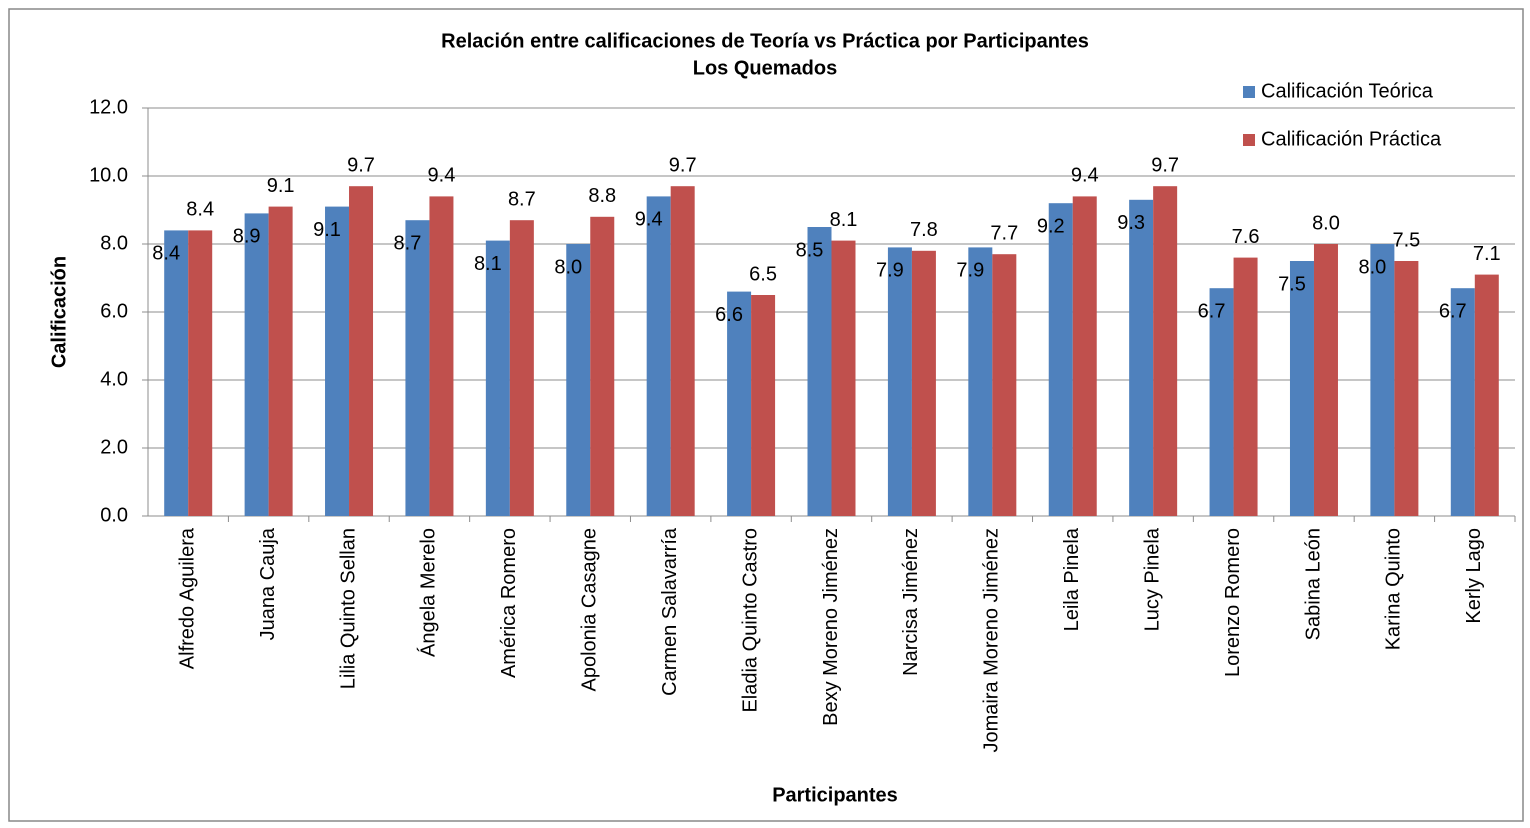  Describe the element at coordinates (765, 68) in the screenshot. I see `chart-subtitle: Los Quemados` at that location.